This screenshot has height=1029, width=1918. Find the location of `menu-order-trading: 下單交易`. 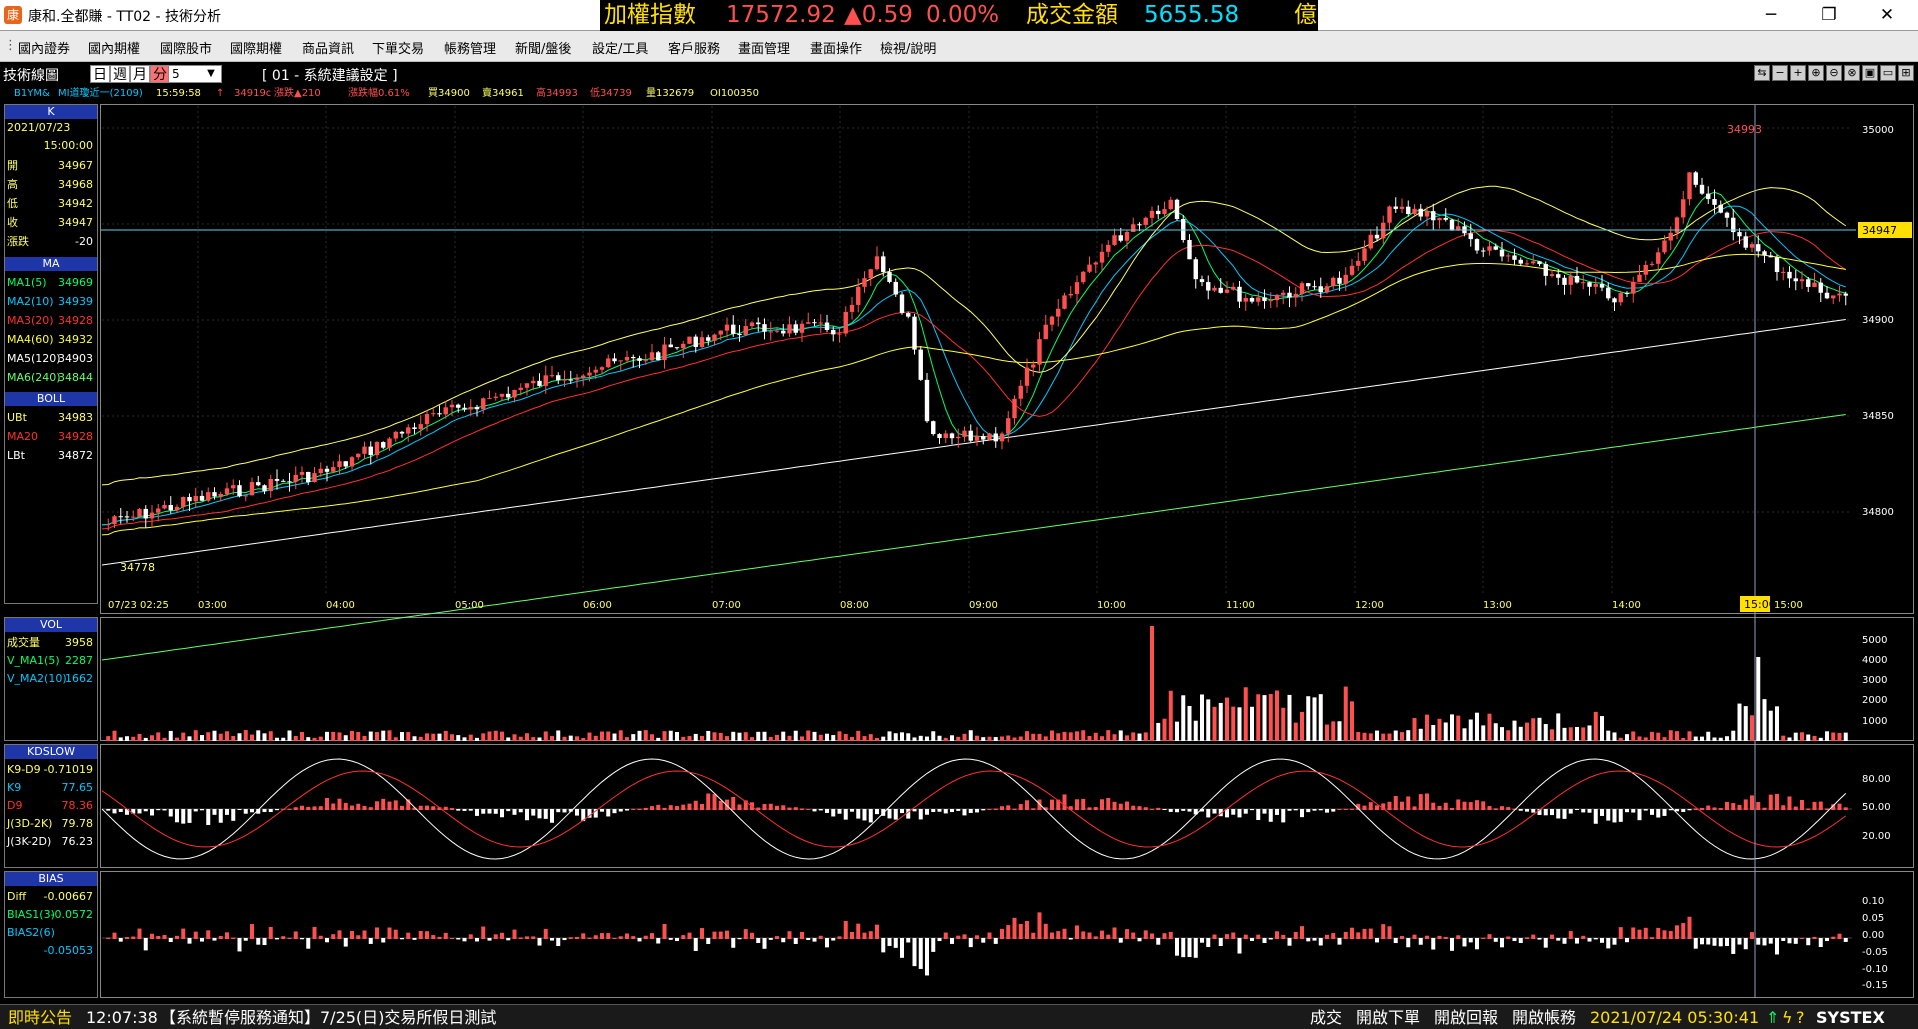

menu-order-trading: 下單交易 is located at coordinates (398, 49).